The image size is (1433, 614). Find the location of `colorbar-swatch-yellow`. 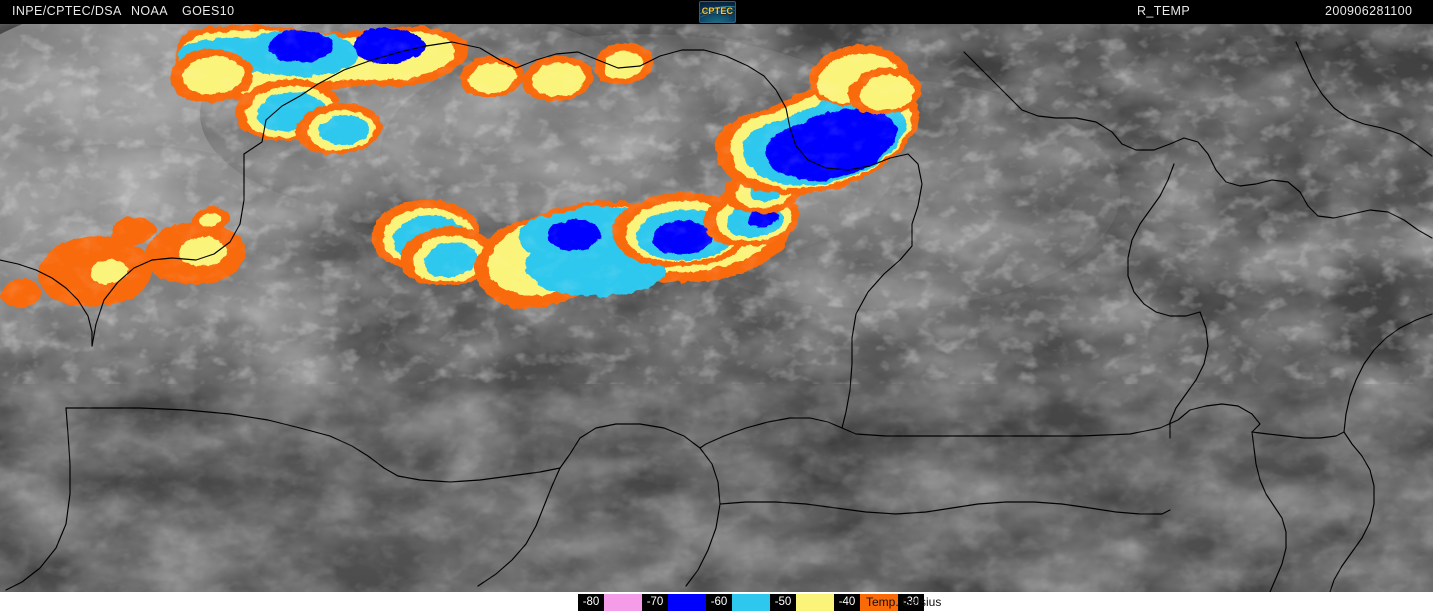

colorbar-swatch-yellow is located at coordinates (815, 602).